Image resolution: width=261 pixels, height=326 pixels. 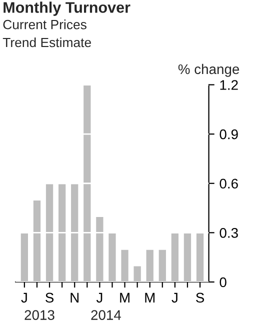 What do you see at coordinates (229, 183) in the screenshot?
I see `y-tick-label: 0.6` at bounding box center [229, 183].